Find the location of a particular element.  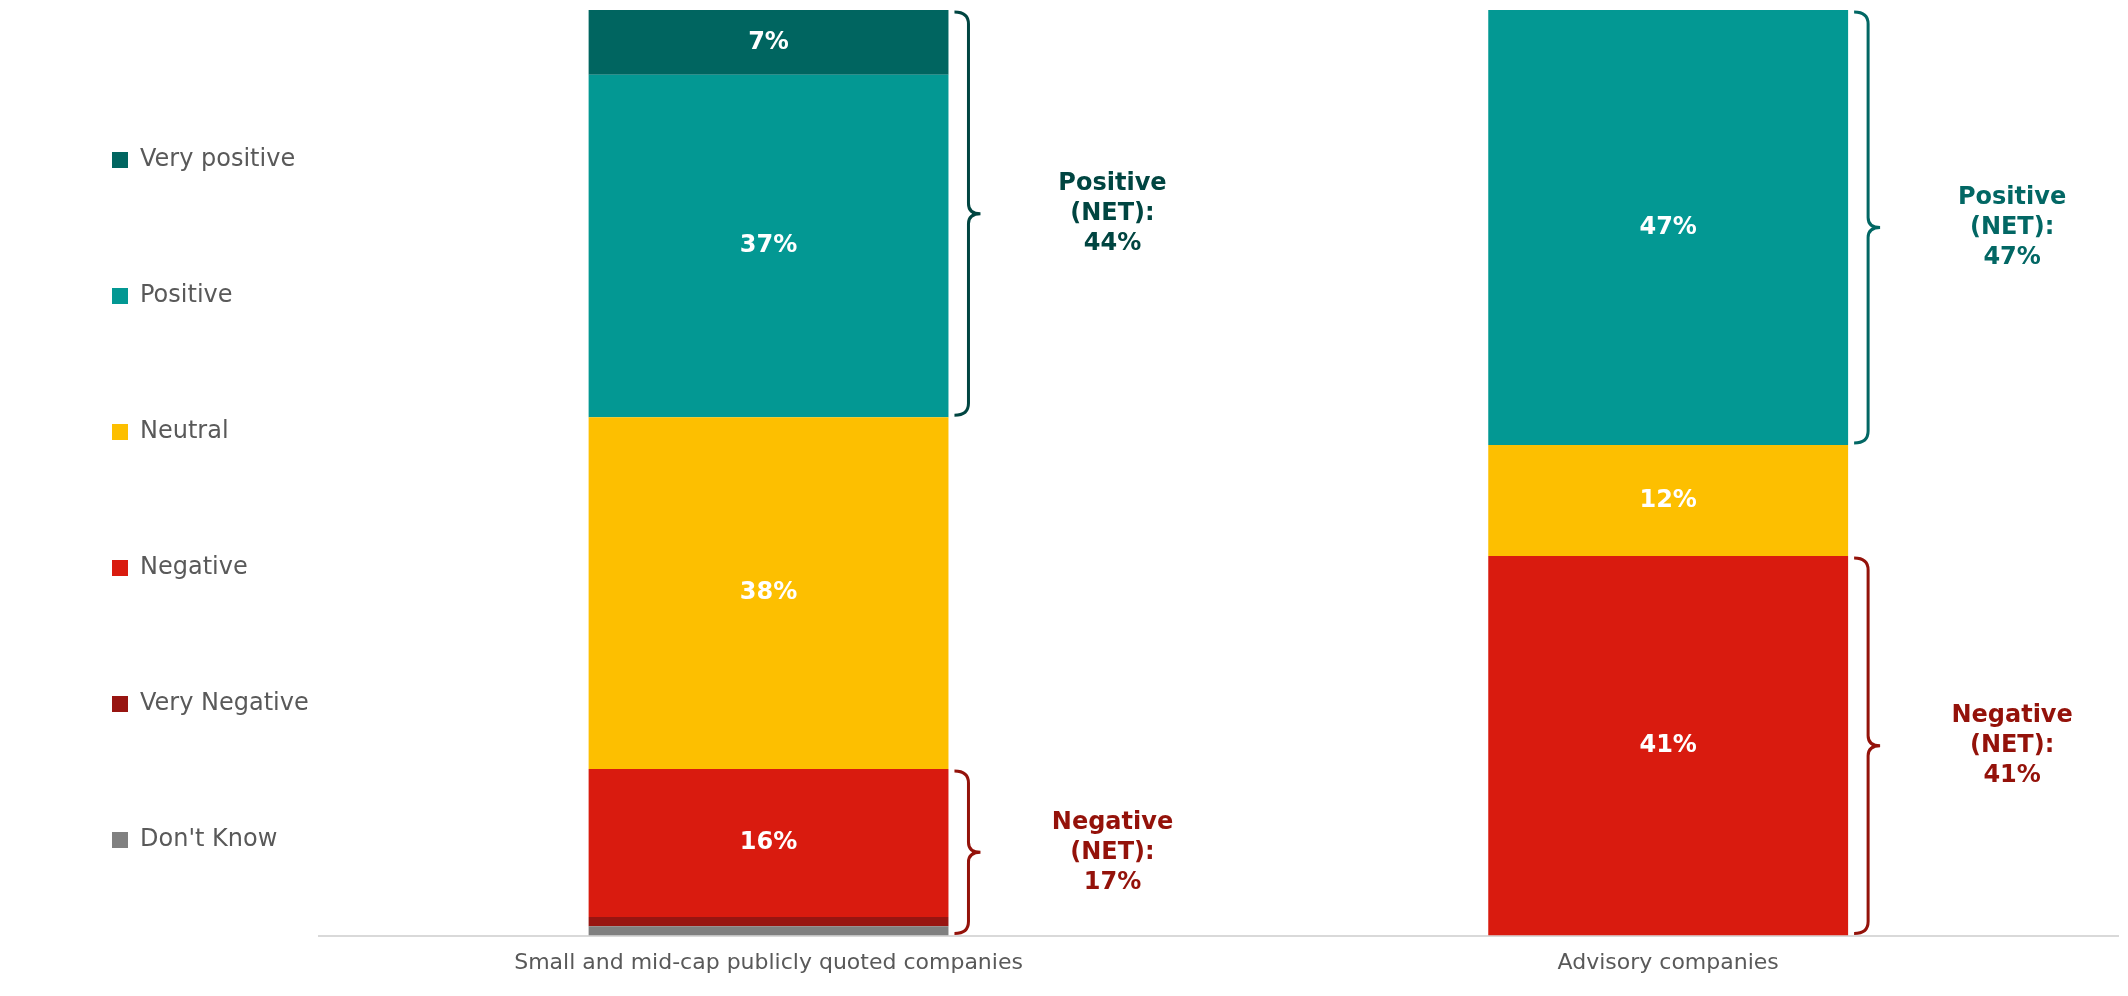

data-label: 12% is located at coordinates (1668, 498).